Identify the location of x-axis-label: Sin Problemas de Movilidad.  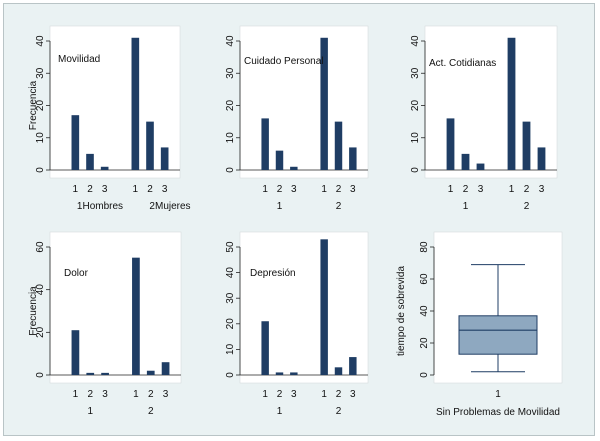
(498, 412).